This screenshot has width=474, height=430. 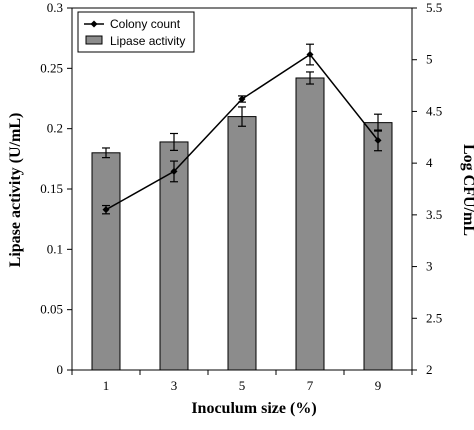 What do you see at coordinates (429, 162) in the screenshot?
I see `y2-tick-label: 4` at bounding box center [429, 162].